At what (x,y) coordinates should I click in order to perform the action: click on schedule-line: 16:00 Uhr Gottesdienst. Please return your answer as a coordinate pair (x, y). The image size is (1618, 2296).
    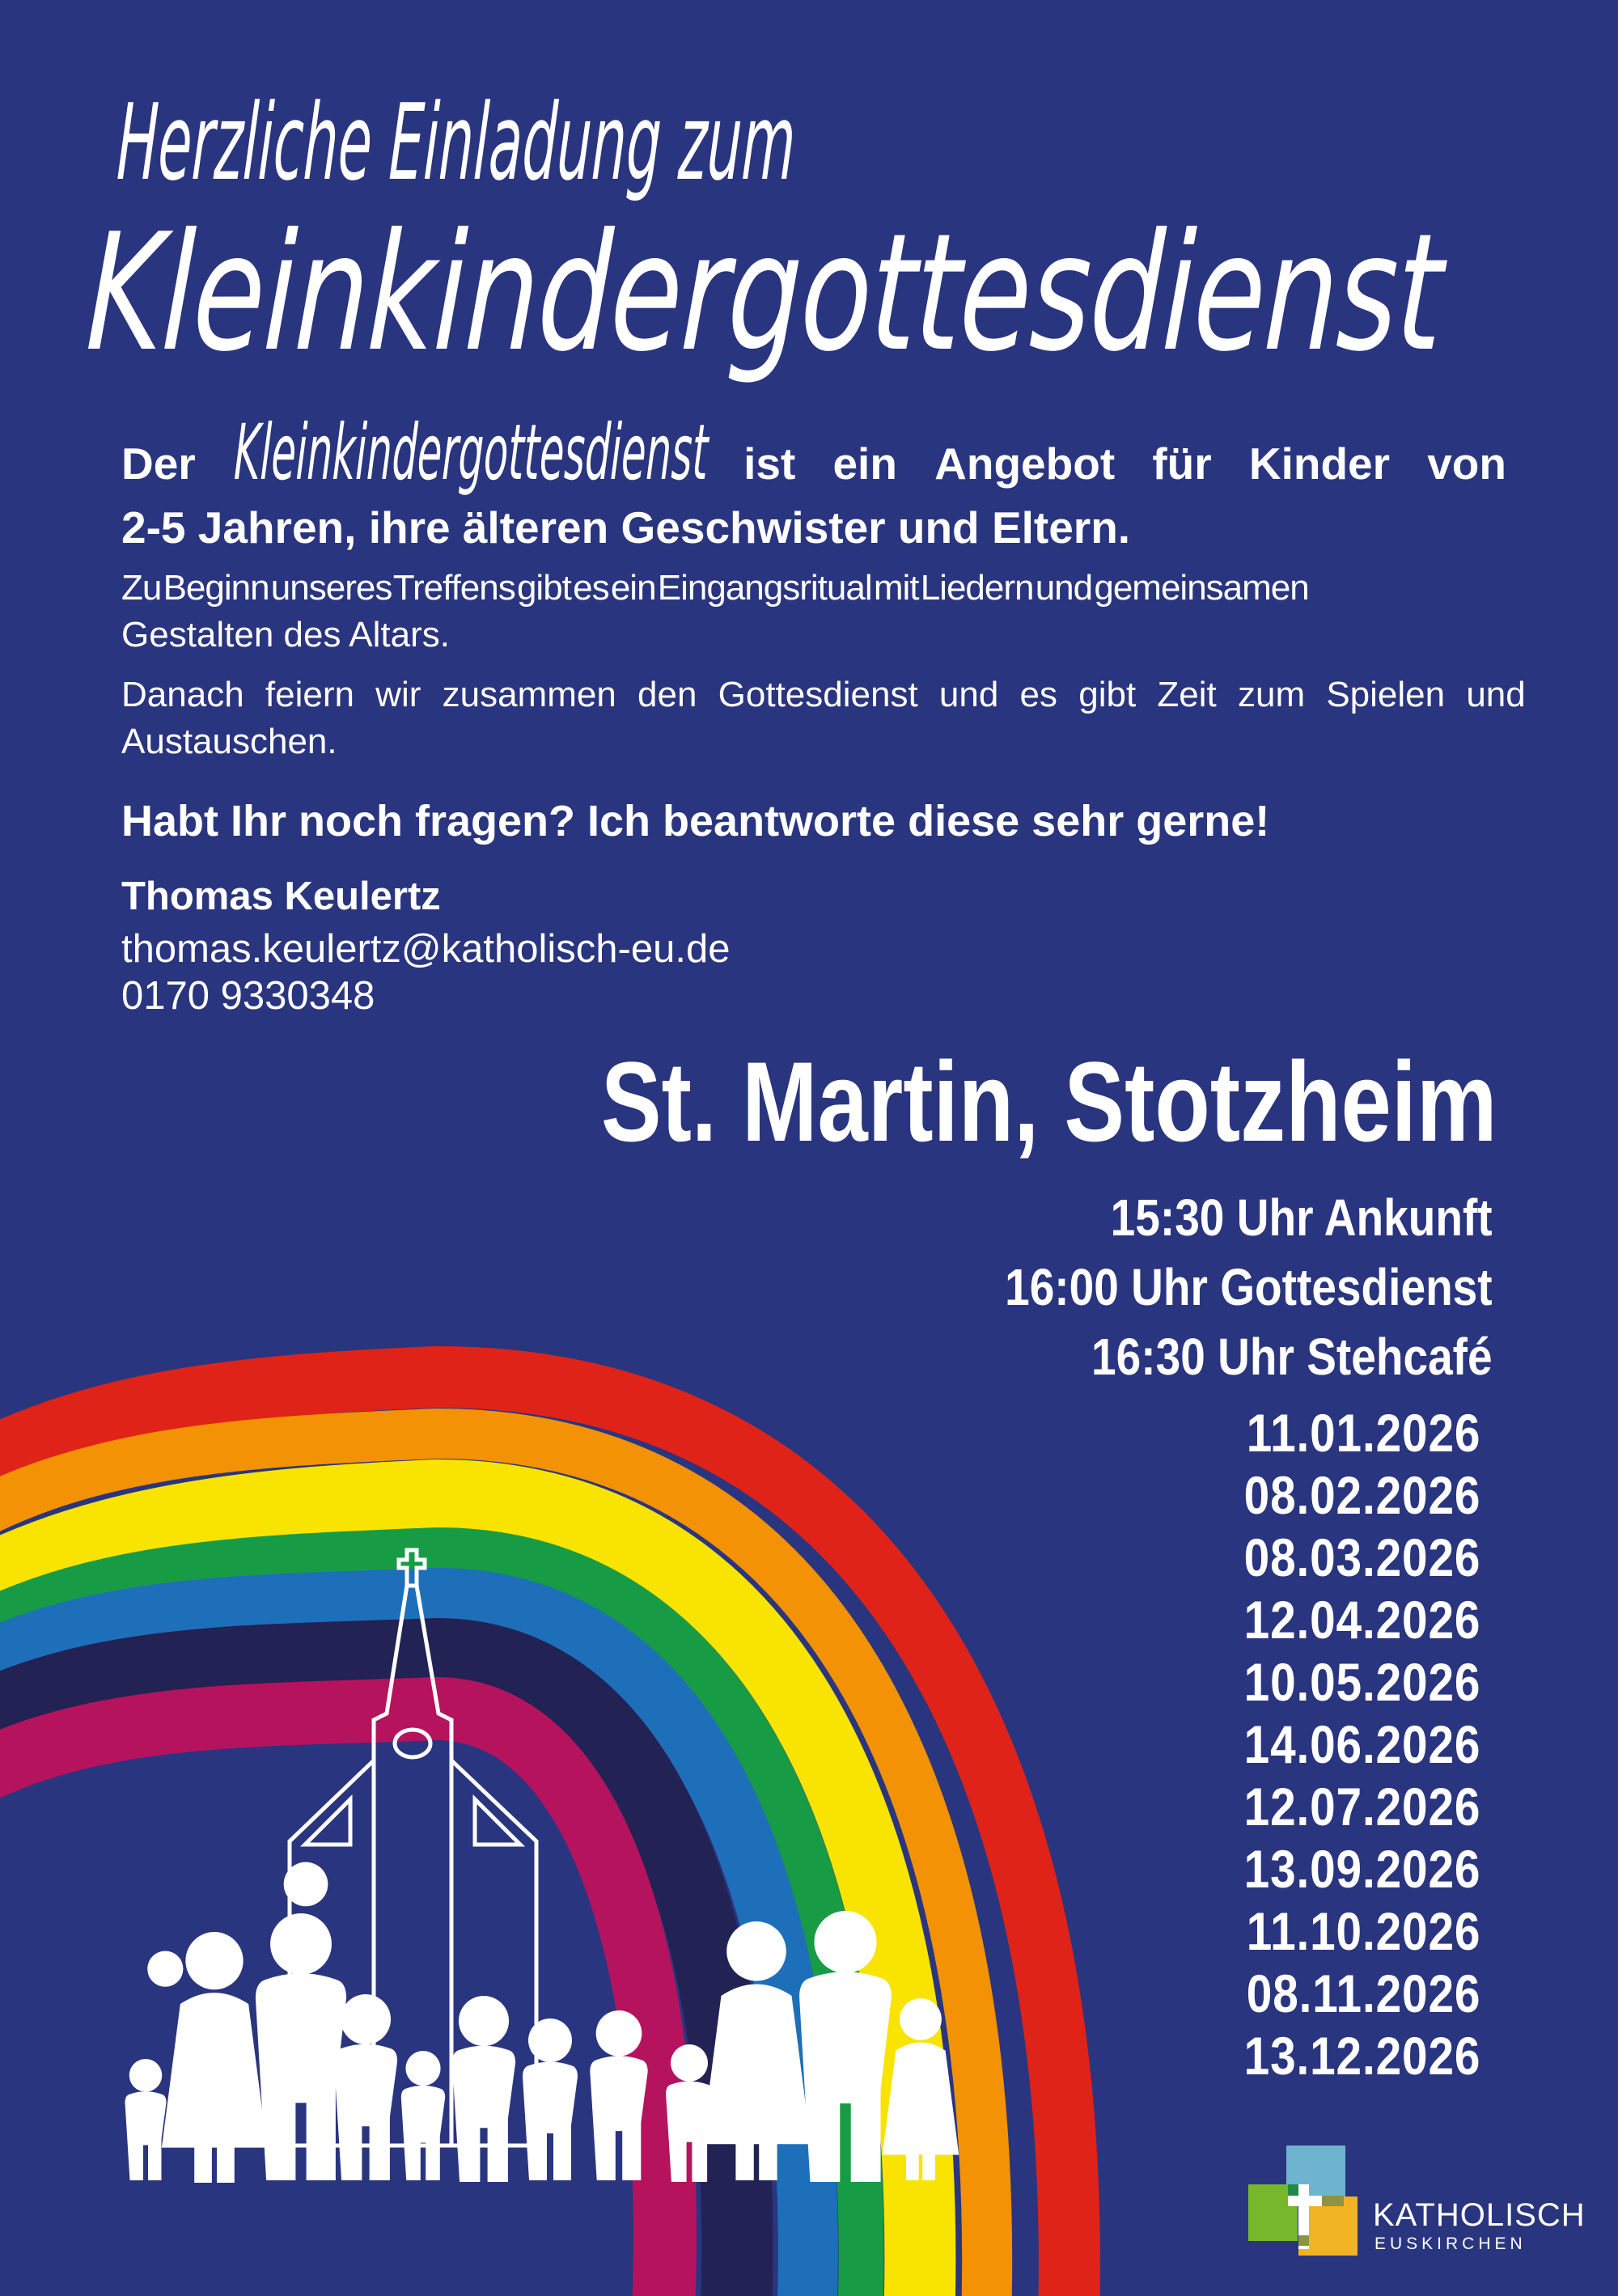
    Looking at the image, I should click on (1249, 1287).